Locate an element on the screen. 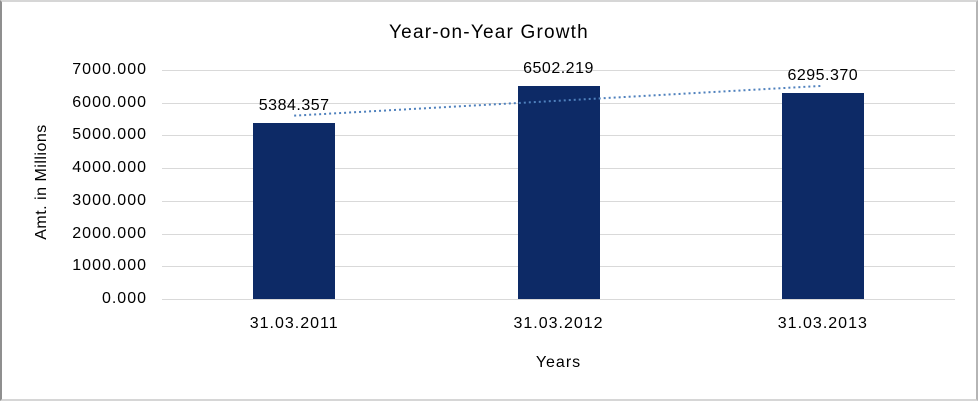 This screenshot has height=401, width=978. x-tick-label: 31.03.2013 is located at coordinates (822, 323).